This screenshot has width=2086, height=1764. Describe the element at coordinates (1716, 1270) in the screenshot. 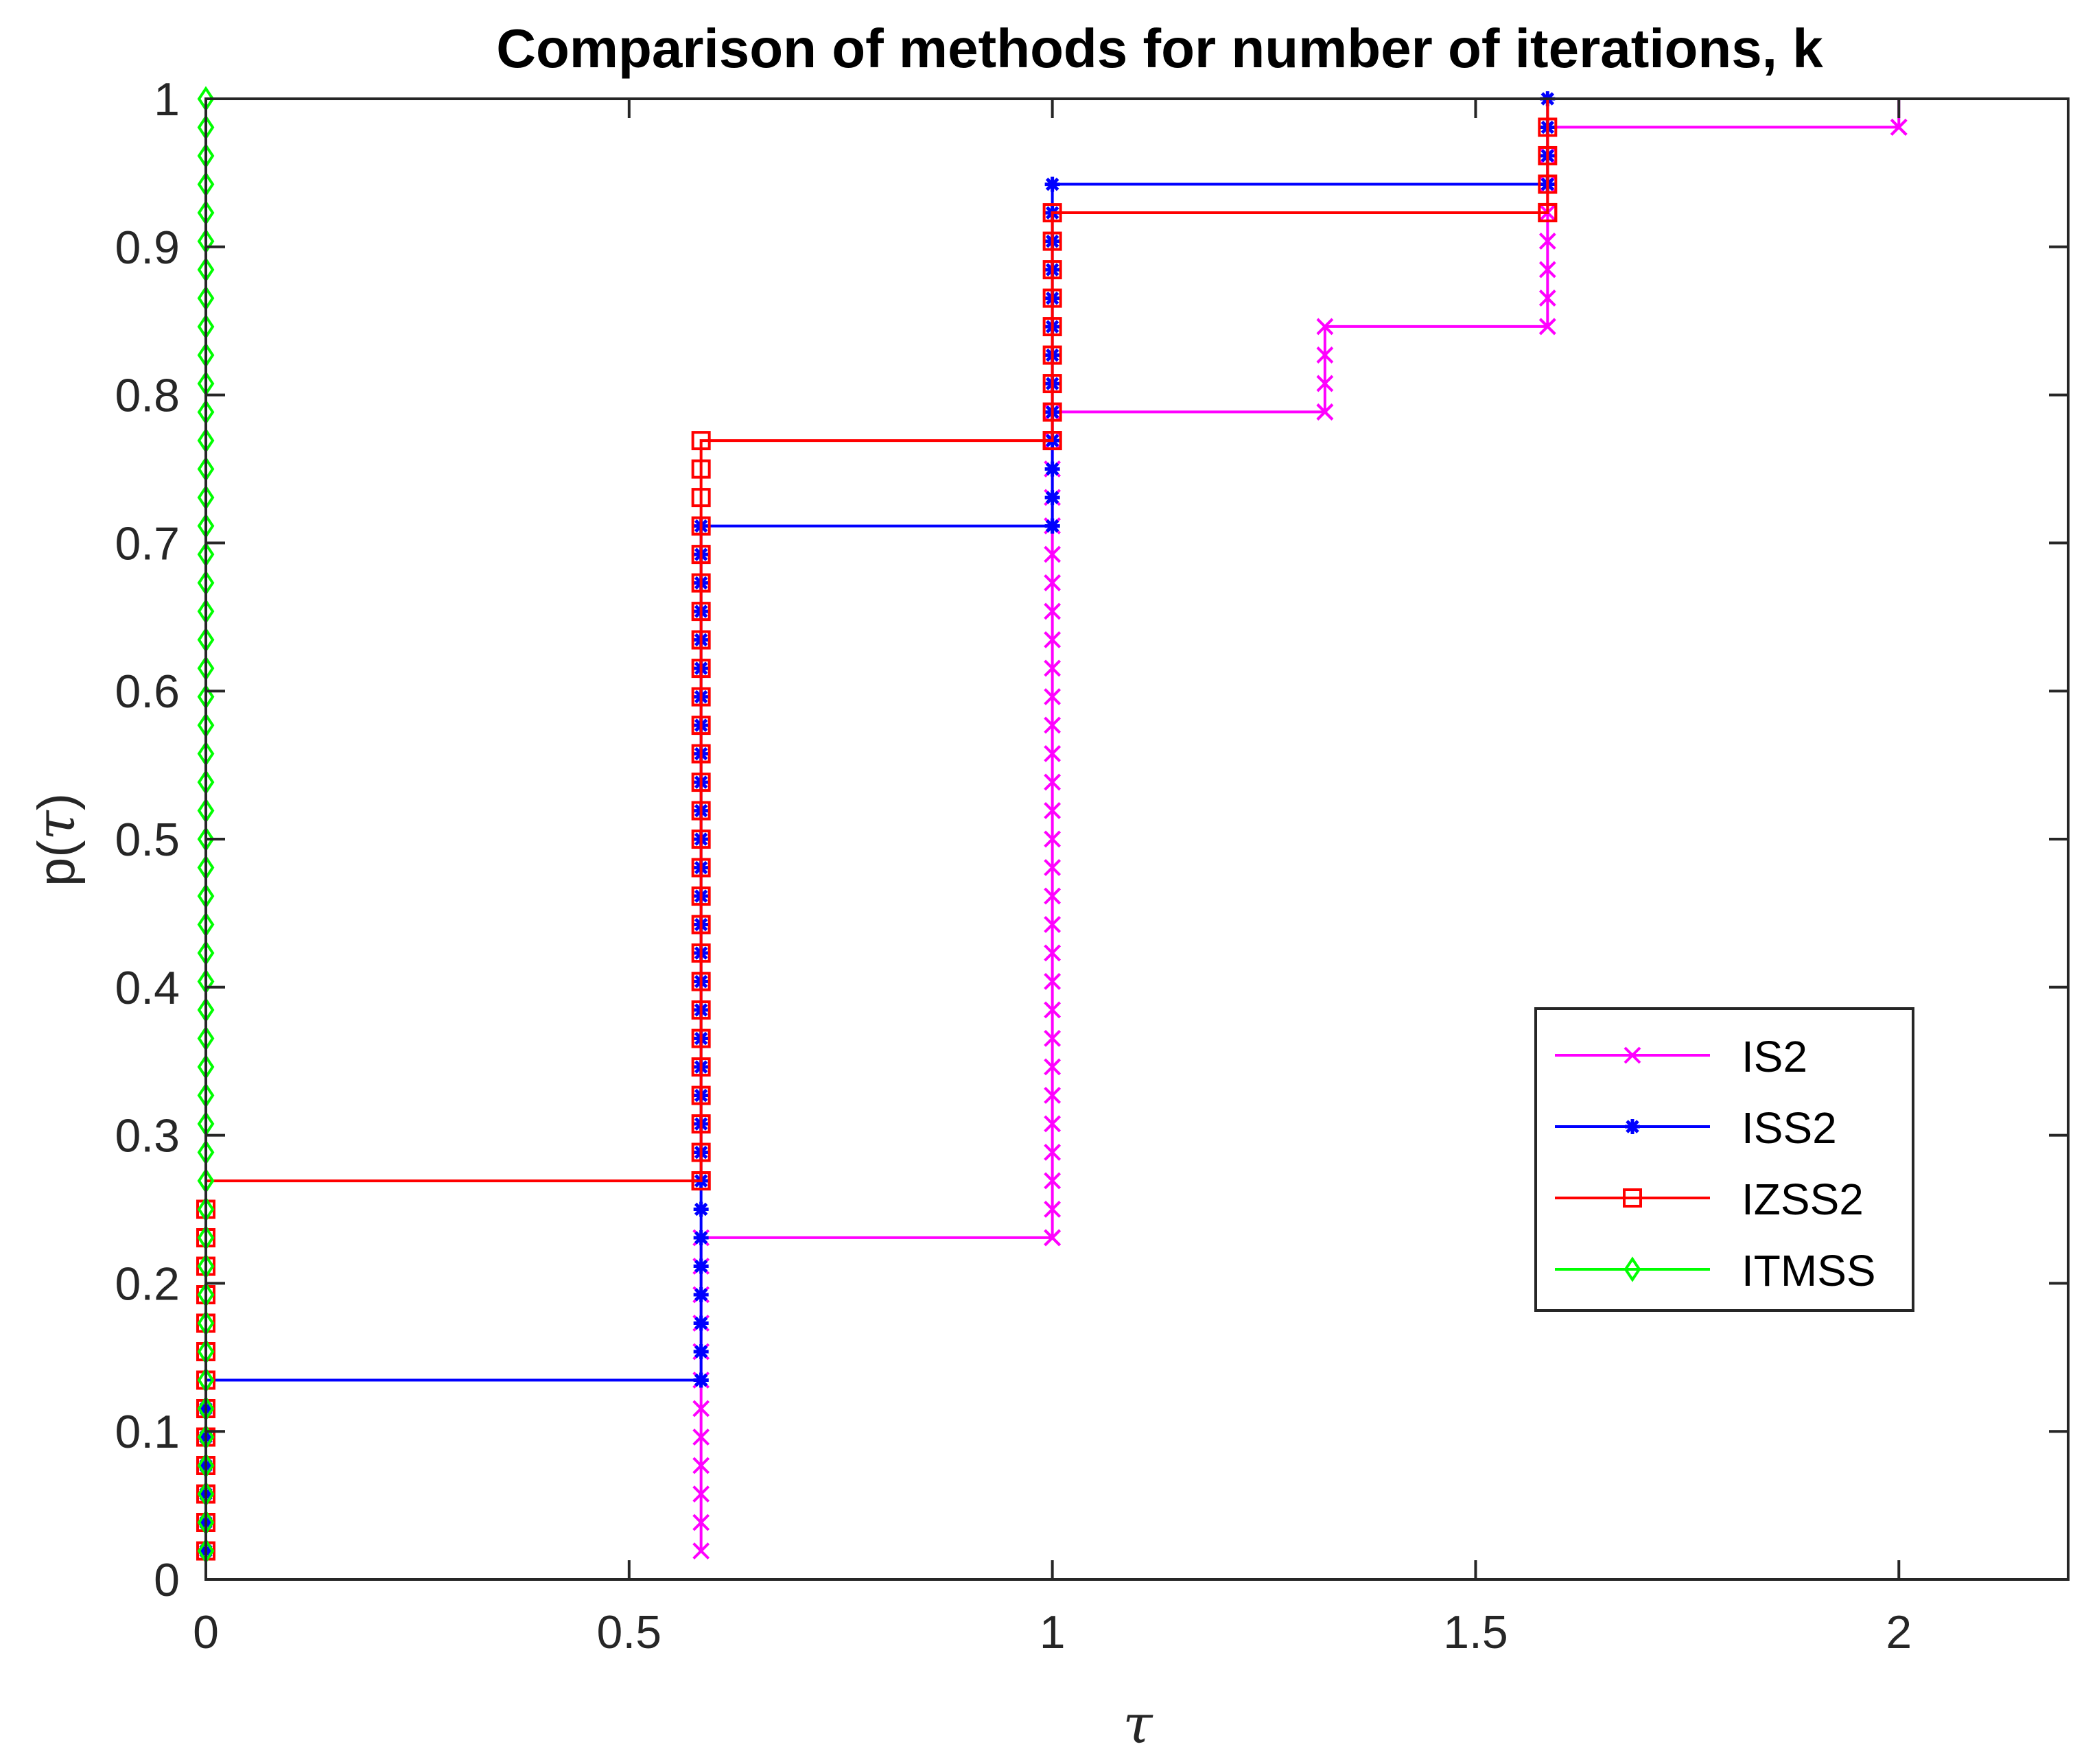

I see `legend-item-itmss: ITMSS` at that location.